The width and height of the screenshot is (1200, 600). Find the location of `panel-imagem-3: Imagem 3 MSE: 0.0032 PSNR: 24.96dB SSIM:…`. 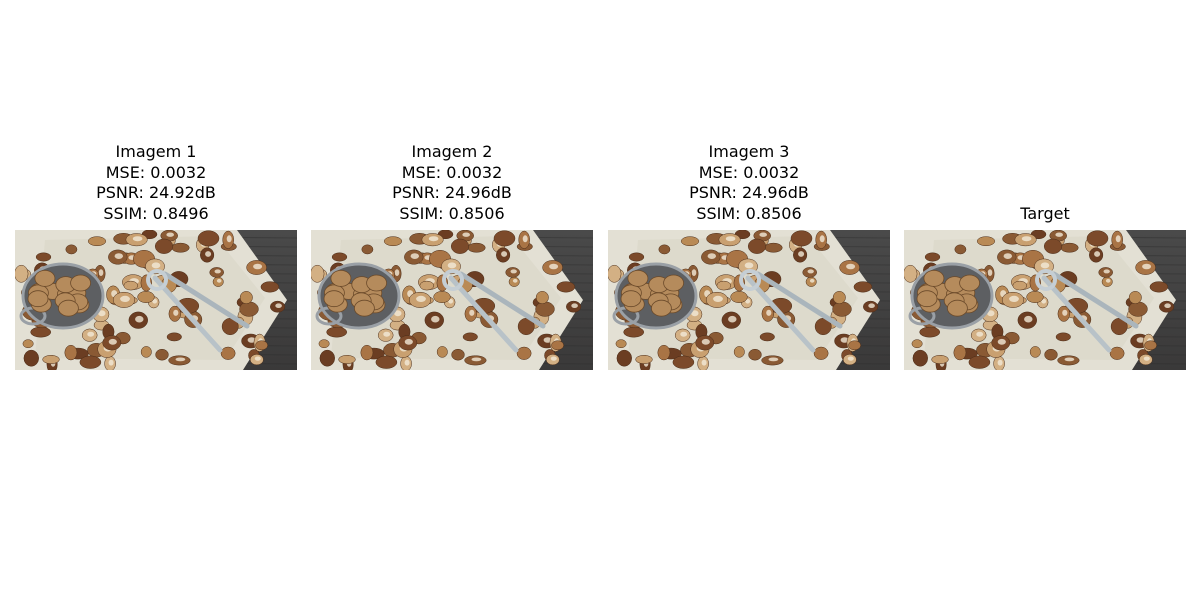

panel-imagem-3: Imagem 3 MSE: 0.0032 PSNR: 24.96dB SSIM:… is located at coordinates (749, 256).